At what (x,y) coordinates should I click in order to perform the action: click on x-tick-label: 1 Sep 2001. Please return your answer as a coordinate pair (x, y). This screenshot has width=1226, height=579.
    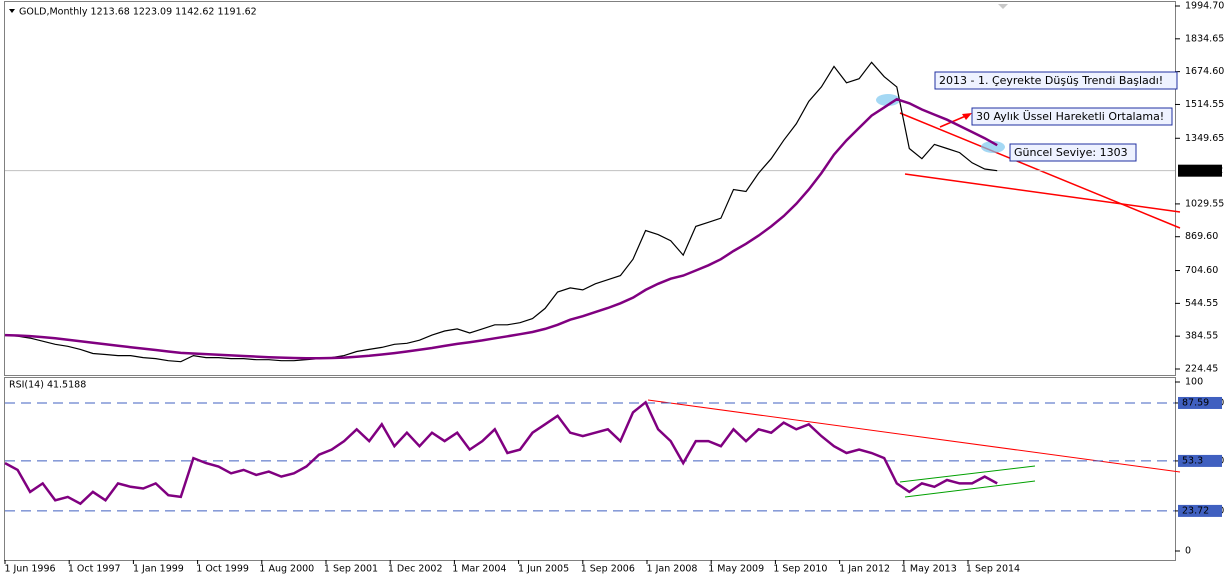
    Looking at the image, I should click on (351, 569).